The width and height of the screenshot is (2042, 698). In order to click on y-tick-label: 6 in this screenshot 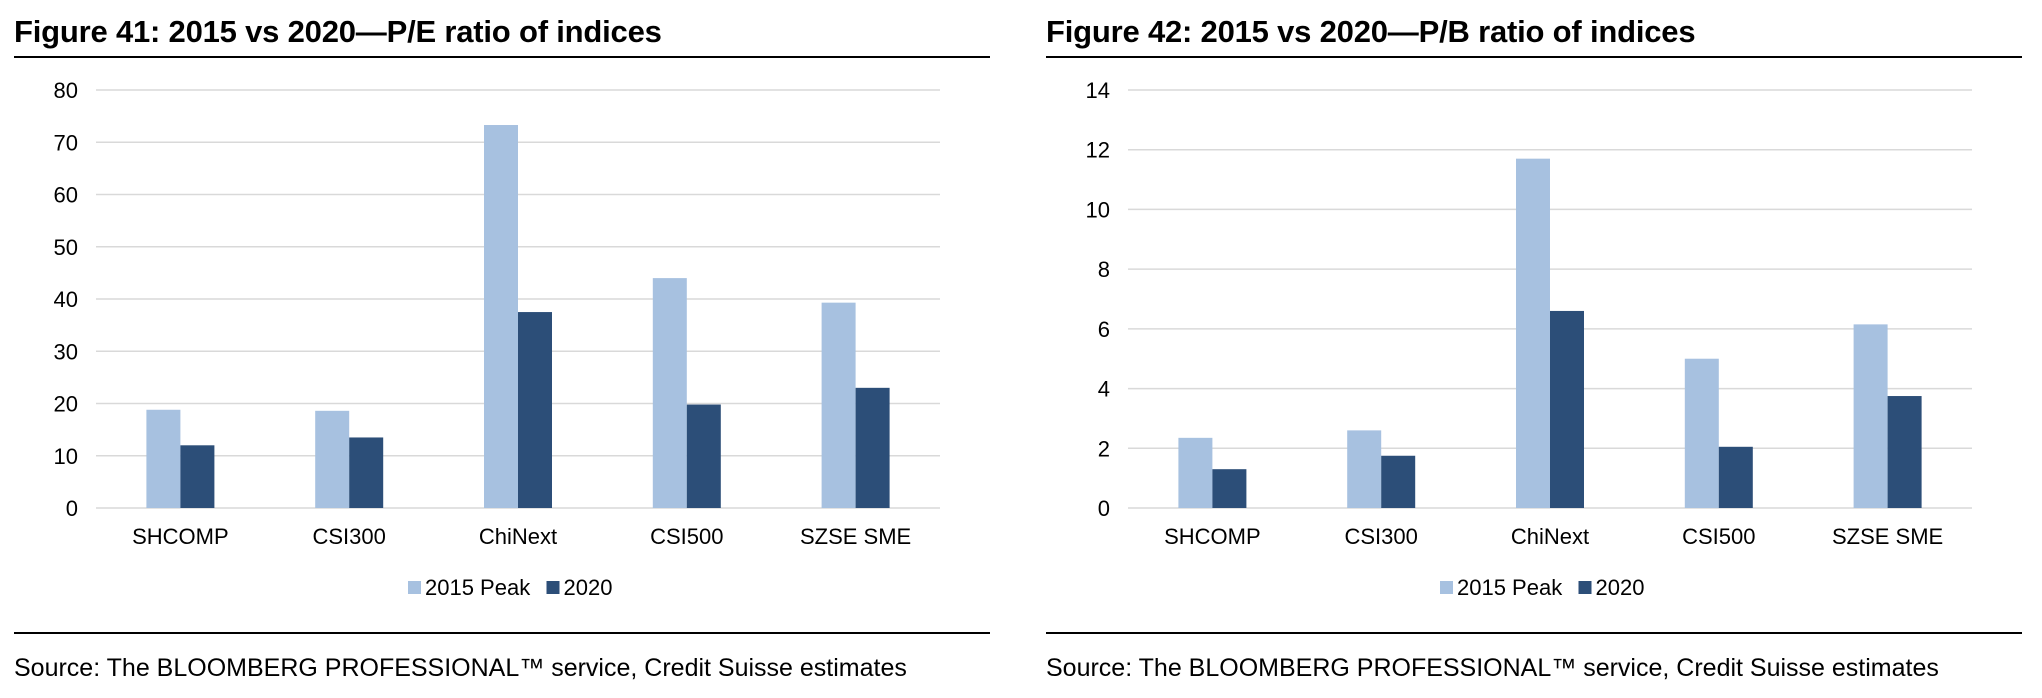, I will do `click(1104, 329)`.